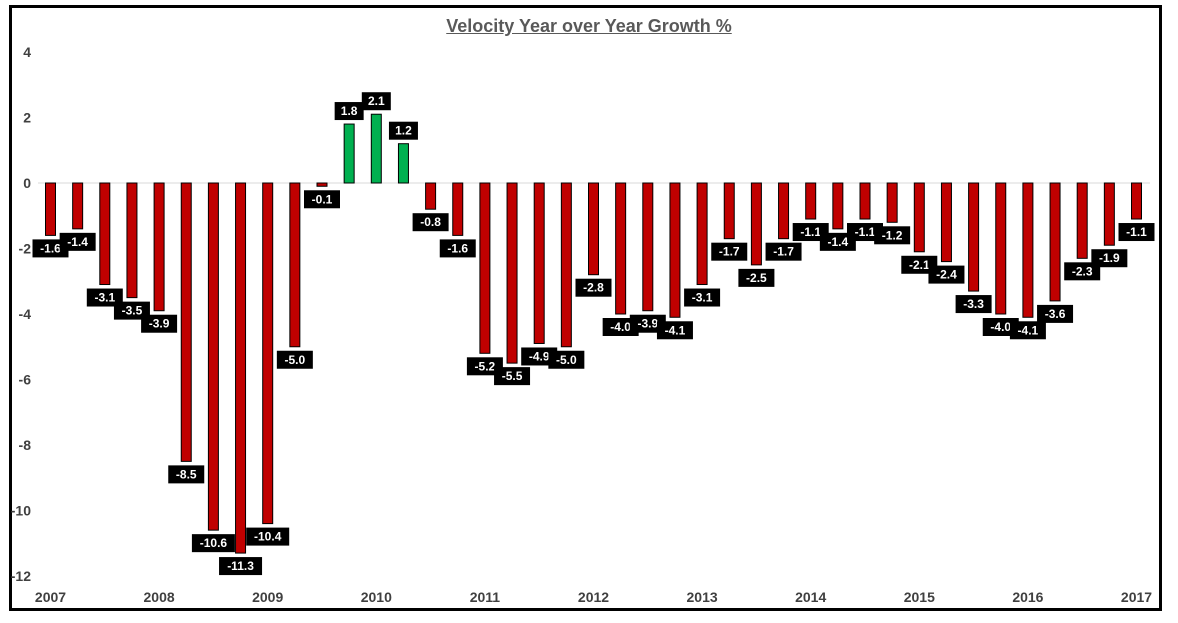 The image size is (1178, 623). Describe the element at coordinates (430, 222) in the screenshot. I see `data-label: -0.8` at that location.